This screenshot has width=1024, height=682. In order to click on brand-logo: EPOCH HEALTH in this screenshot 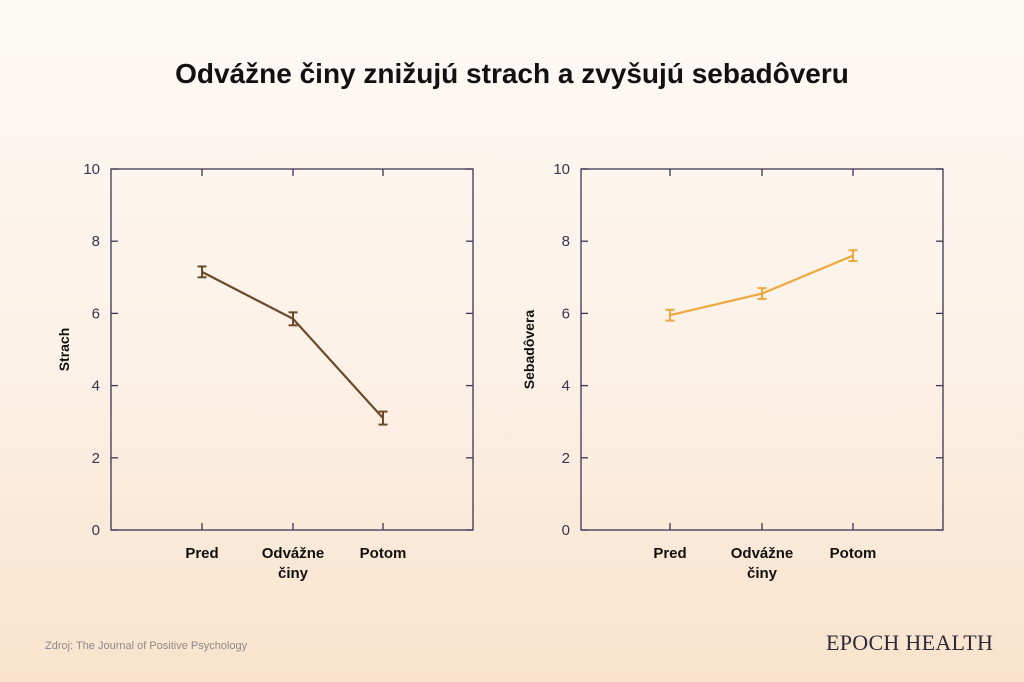, I will do `click(910, 642)`.